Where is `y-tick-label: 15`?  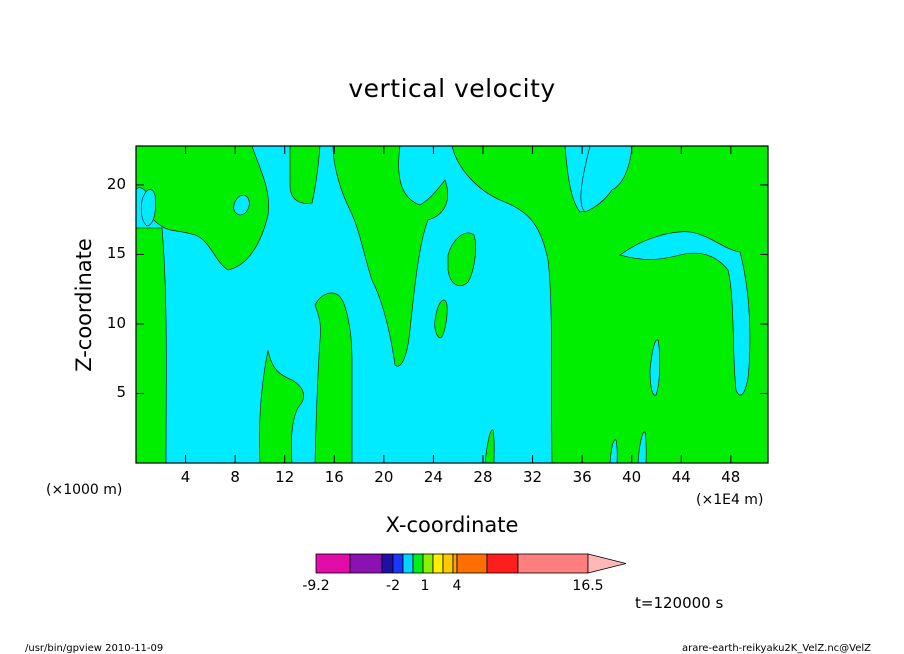
y-tick-label: 15 is located at coordinates (116, 253).